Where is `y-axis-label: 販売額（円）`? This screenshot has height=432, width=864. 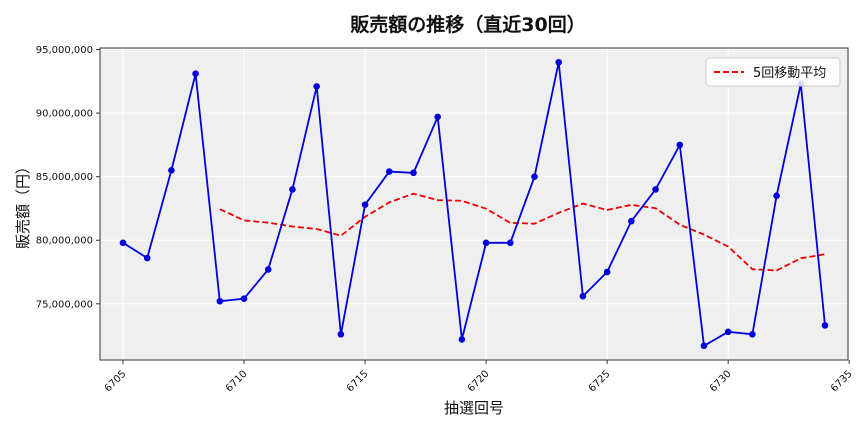
y-axis-label: 販売額（円） is located at coordinates (23, 204).